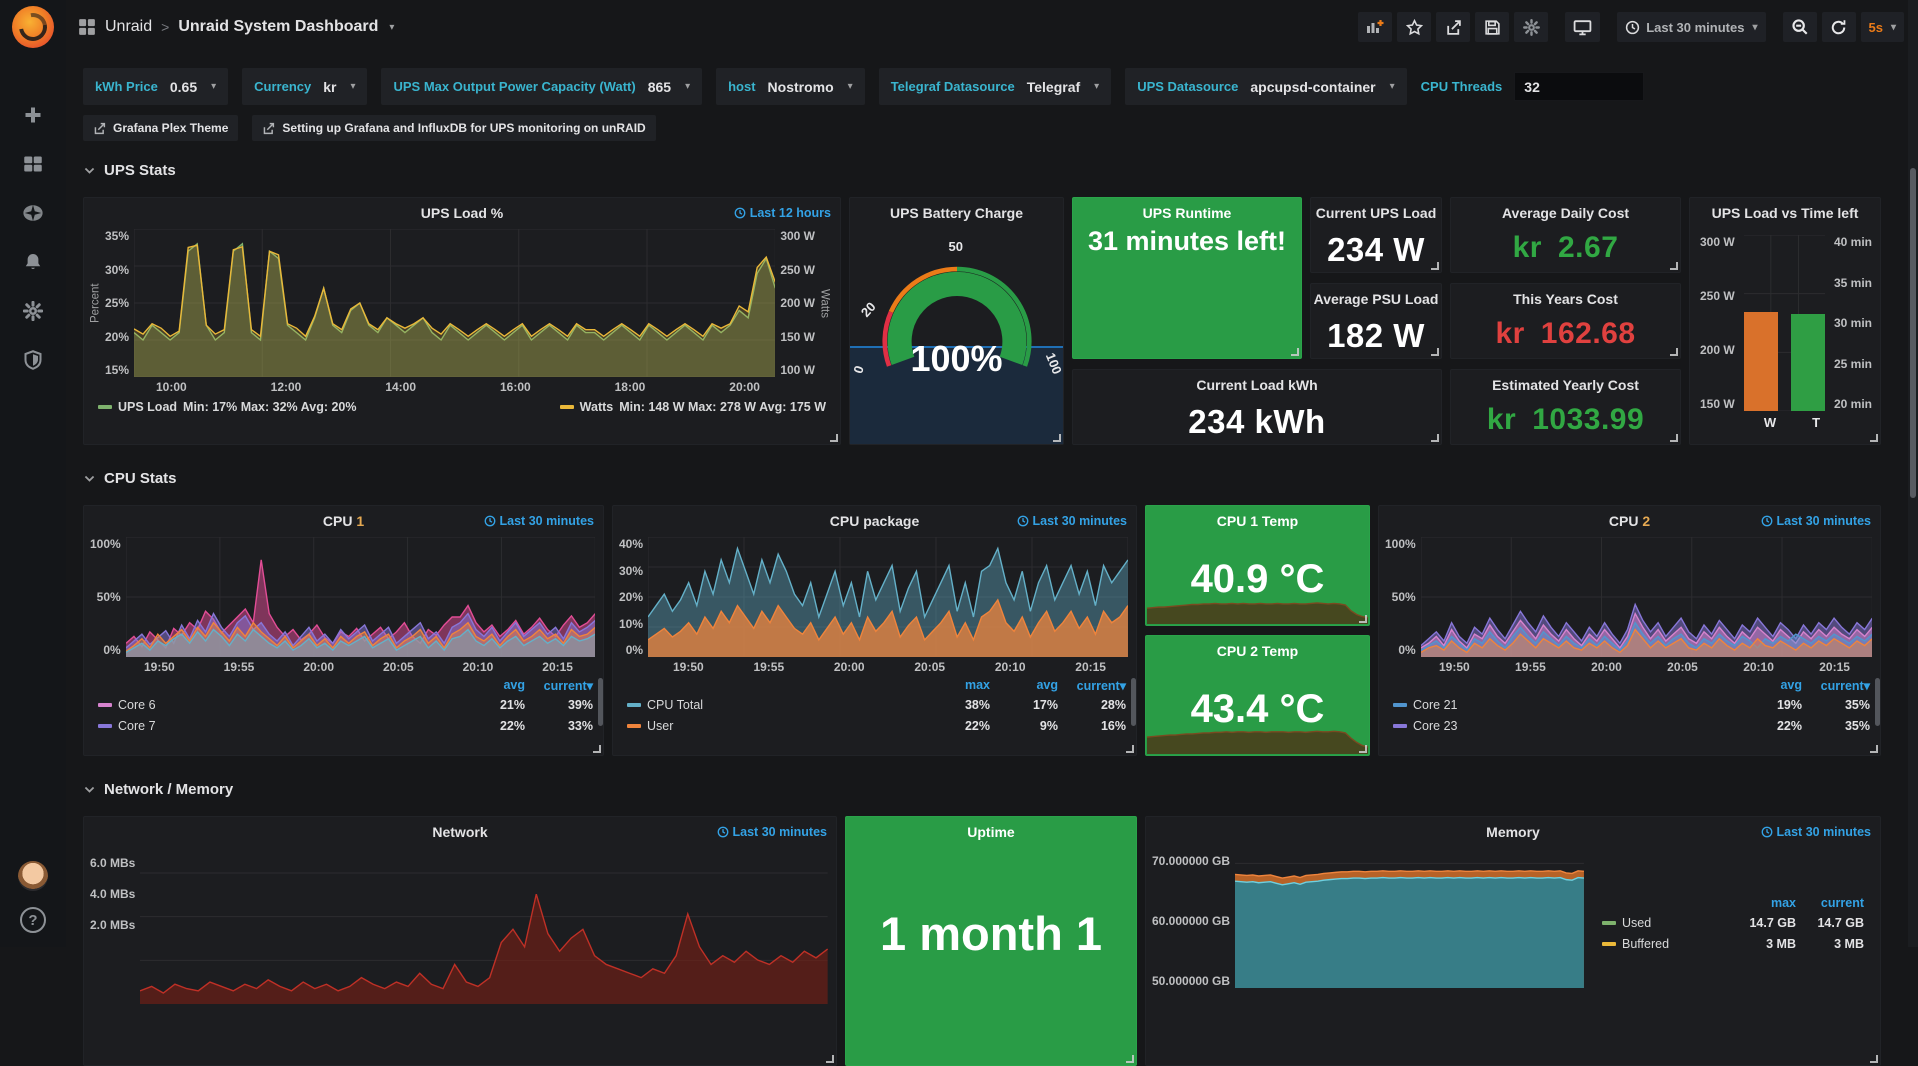 This screenshot has height=1066, width=1918. I want to click on section-cpu-stats: CPU Stats, so click(1000, 478).